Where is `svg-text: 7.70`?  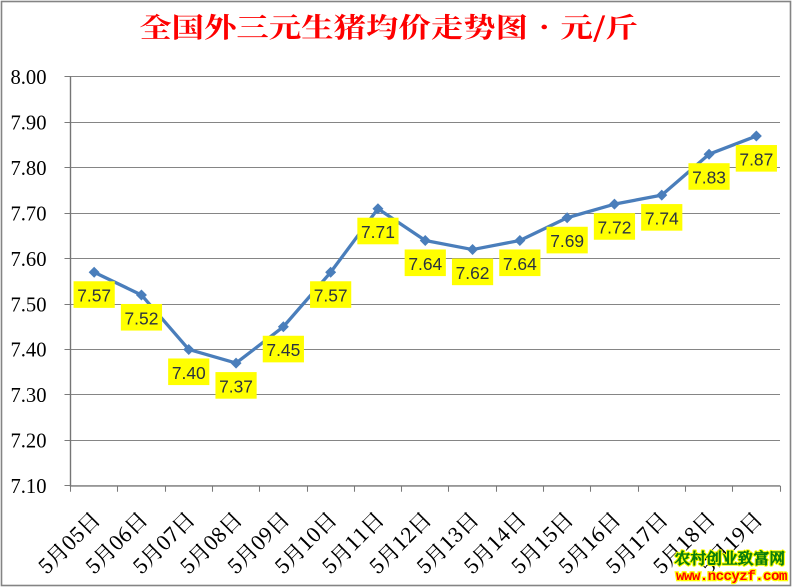 svg-text: 7.70 is located at coordinates (28, 214).